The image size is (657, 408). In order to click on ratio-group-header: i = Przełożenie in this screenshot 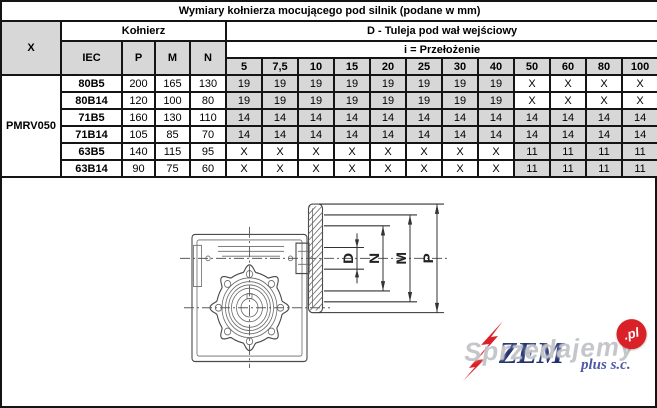, I will do `click(440, 49)`.